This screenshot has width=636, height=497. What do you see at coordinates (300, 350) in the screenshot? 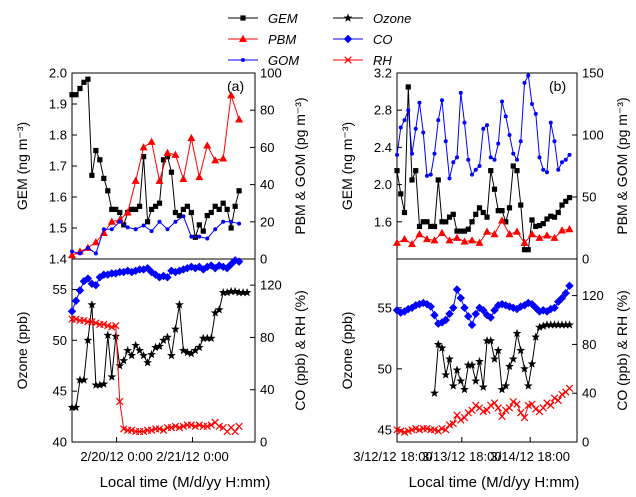
I see `y2-axis-label: CO (ppb) & RH (%)` at bounding box center [300, 350].